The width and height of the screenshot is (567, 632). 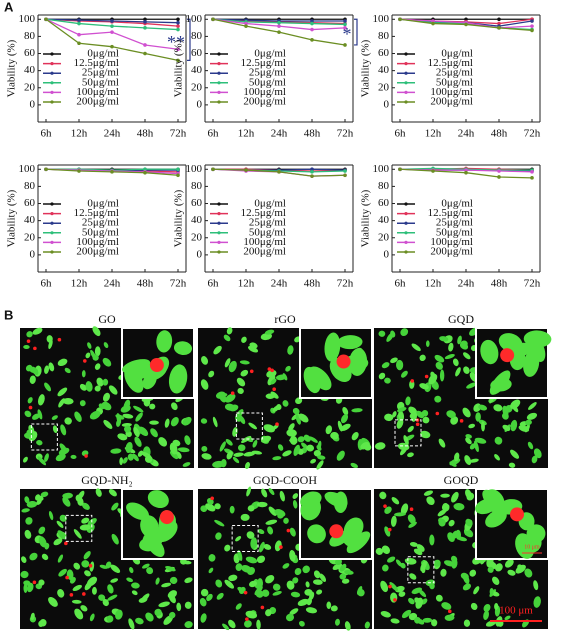 I want to click on y-tick-label: 40, so click(x=384, y=70).